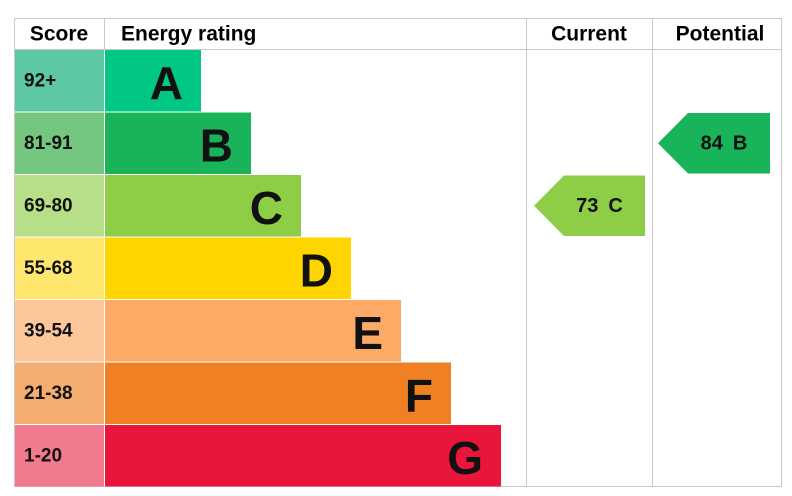  I want to click on rating-letter: F, so click(419, 395).